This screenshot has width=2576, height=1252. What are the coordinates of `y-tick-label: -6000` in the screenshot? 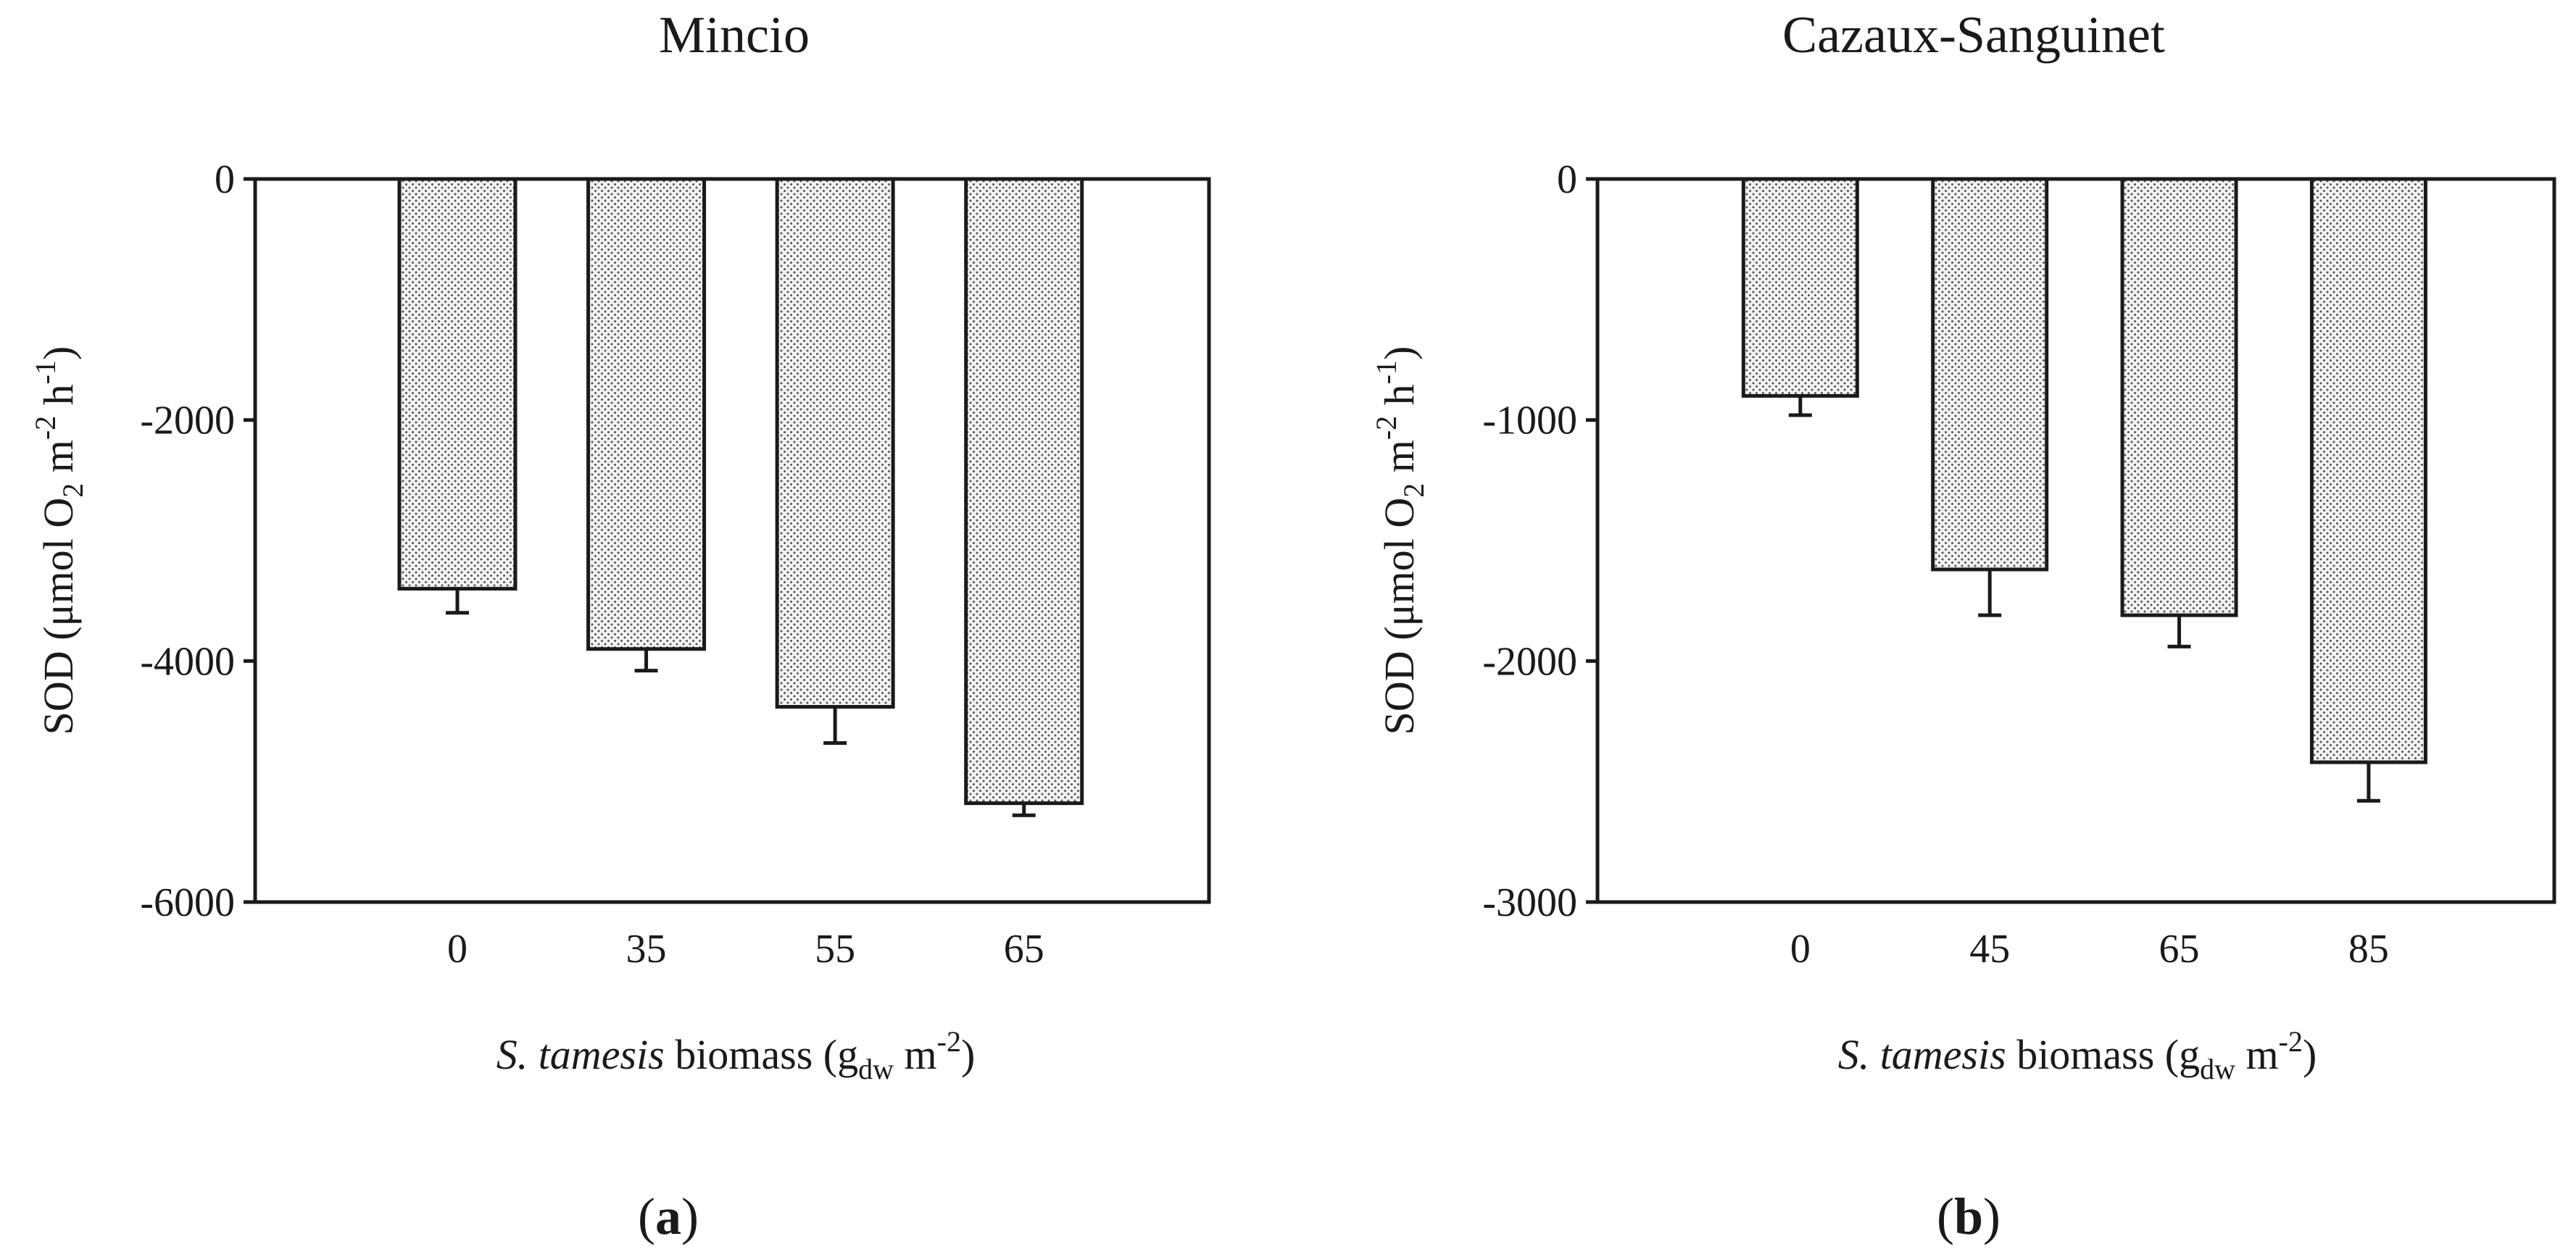 It's located at (187, 902).